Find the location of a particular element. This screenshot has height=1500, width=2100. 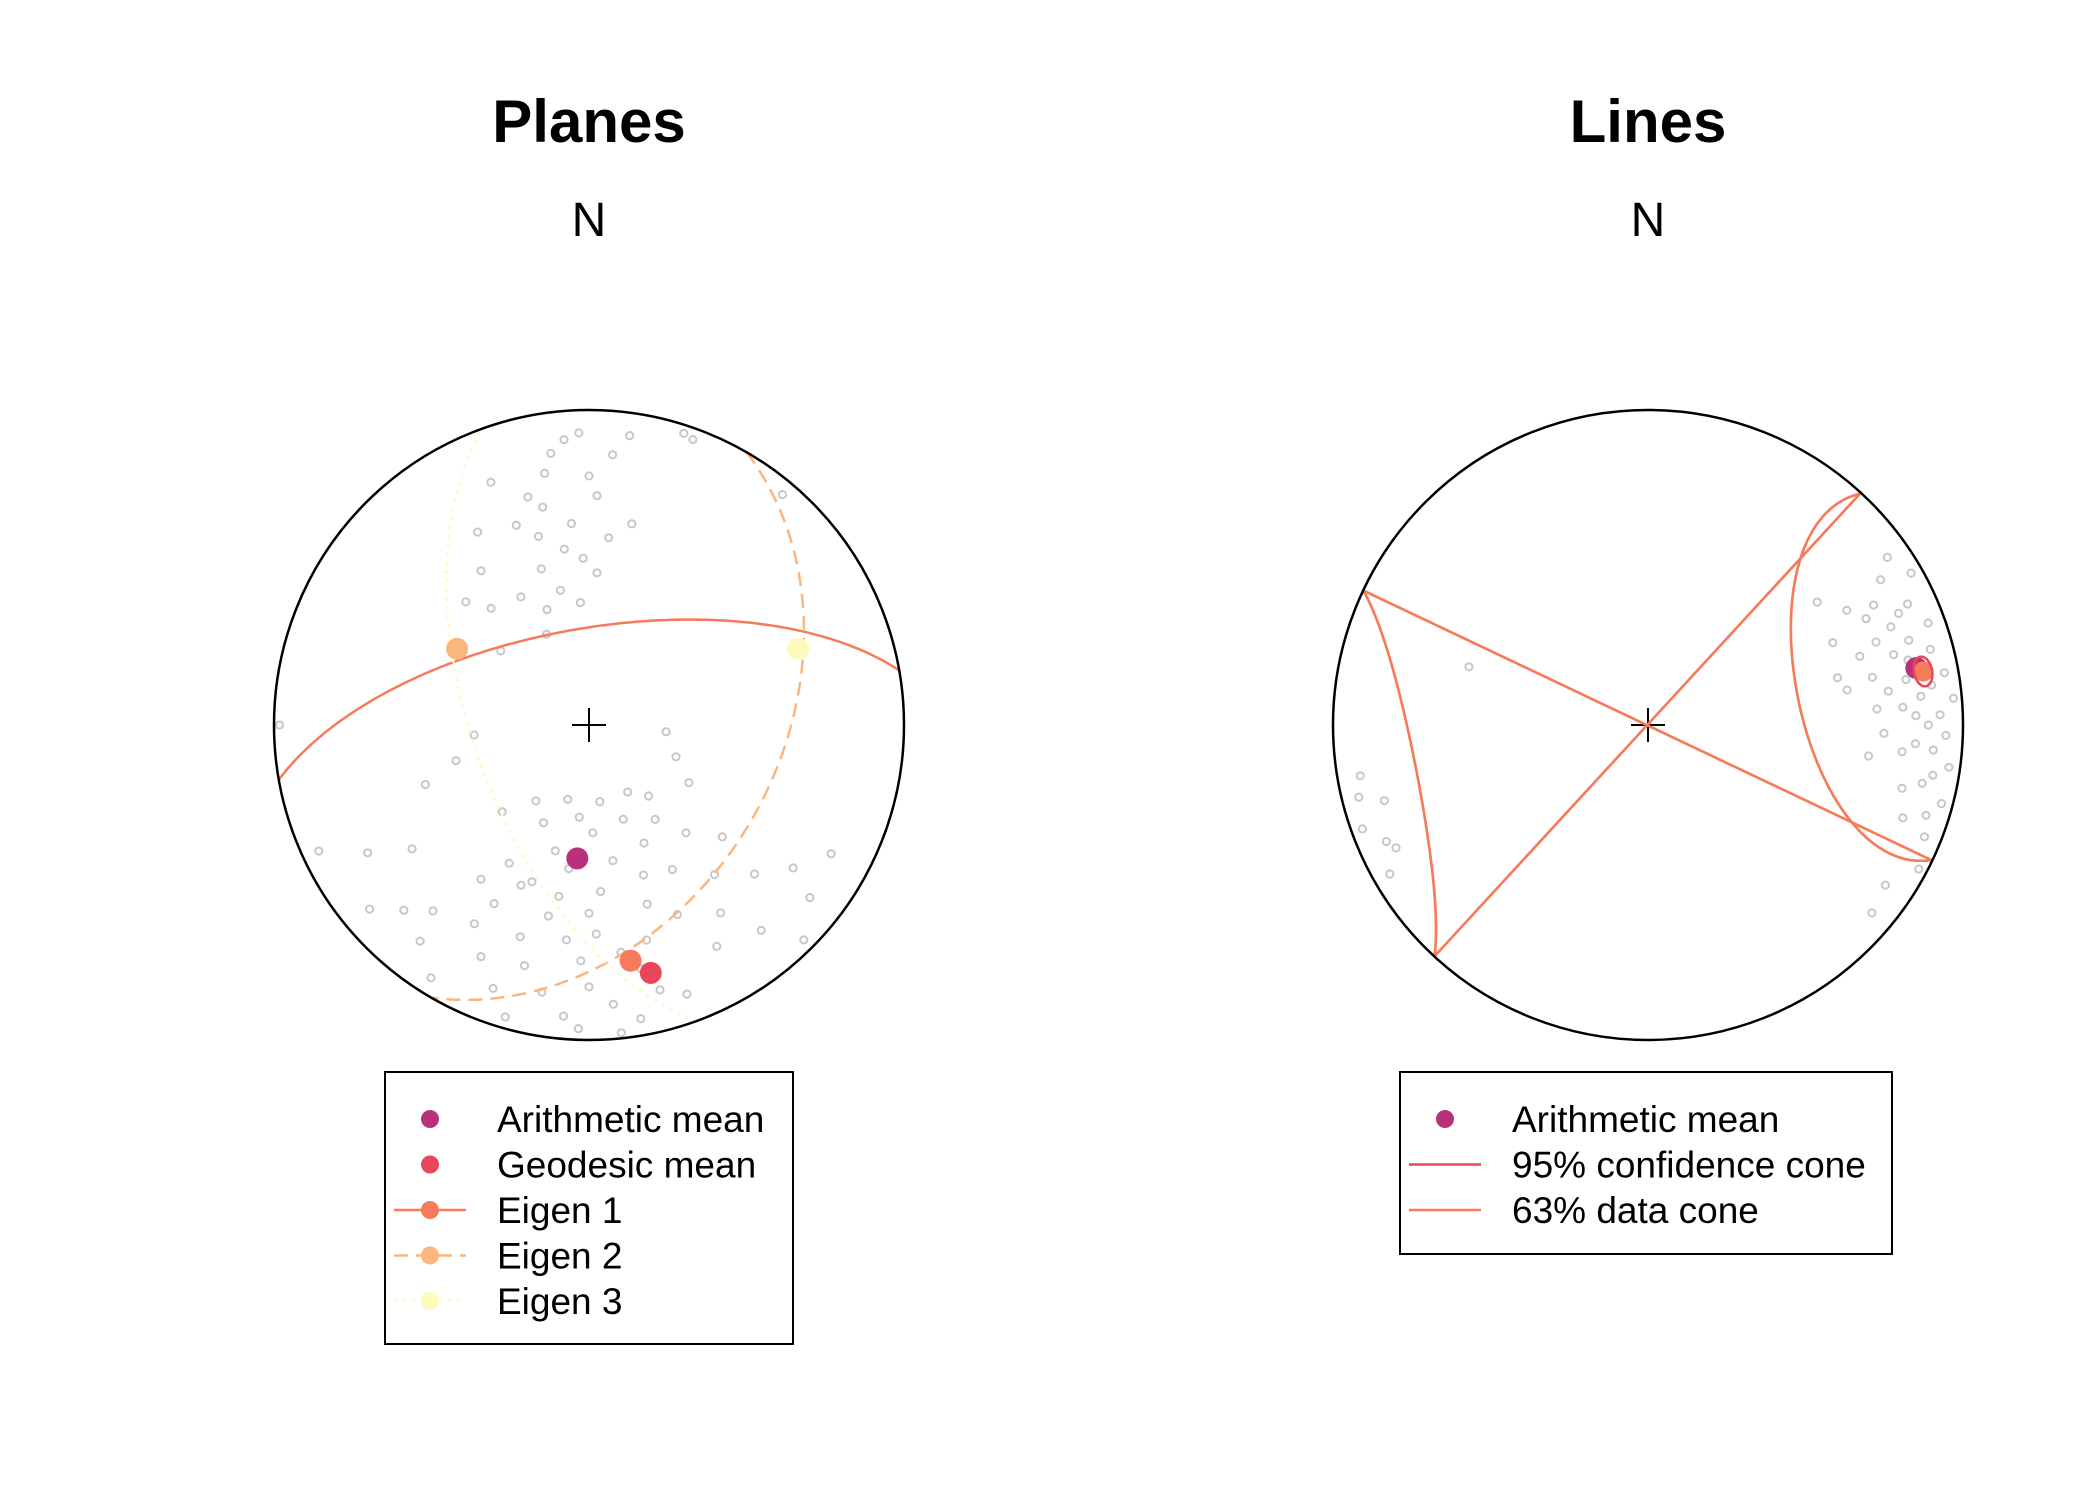

legend-label-2: 63% data cone is located at coordinates (1635, 1210).